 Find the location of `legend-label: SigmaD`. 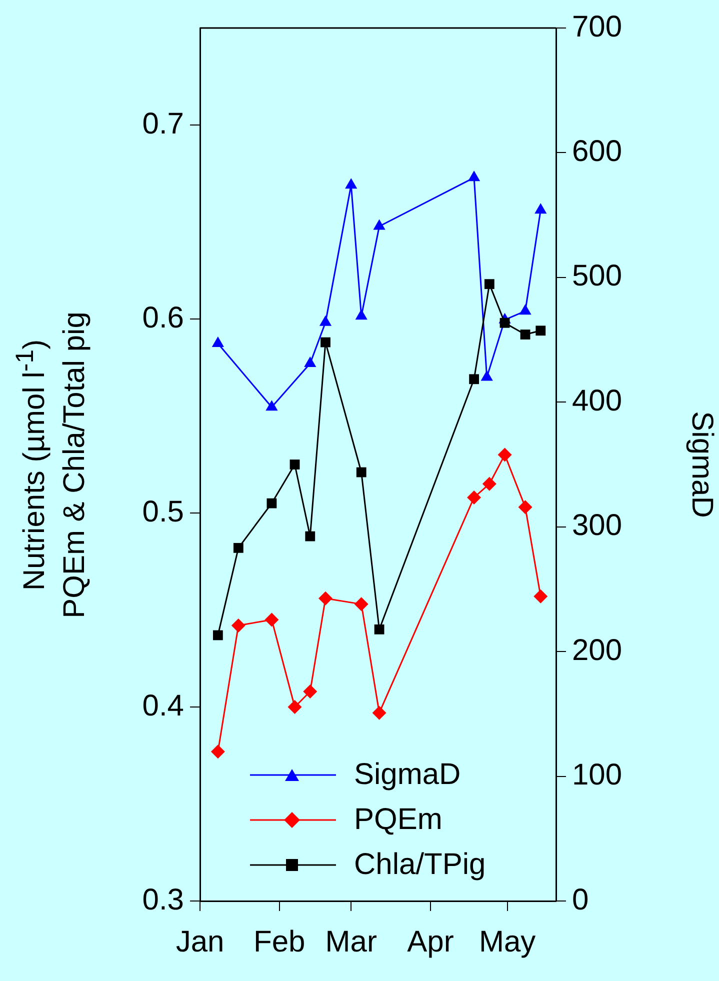

legend-label: SigmaD is located at coordinates (407, 775).